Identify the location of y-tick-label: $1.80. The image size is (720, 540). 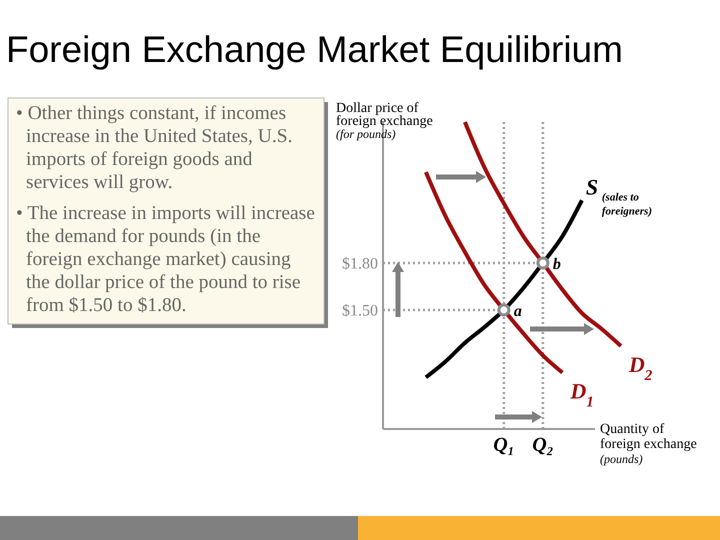
(360, 264).